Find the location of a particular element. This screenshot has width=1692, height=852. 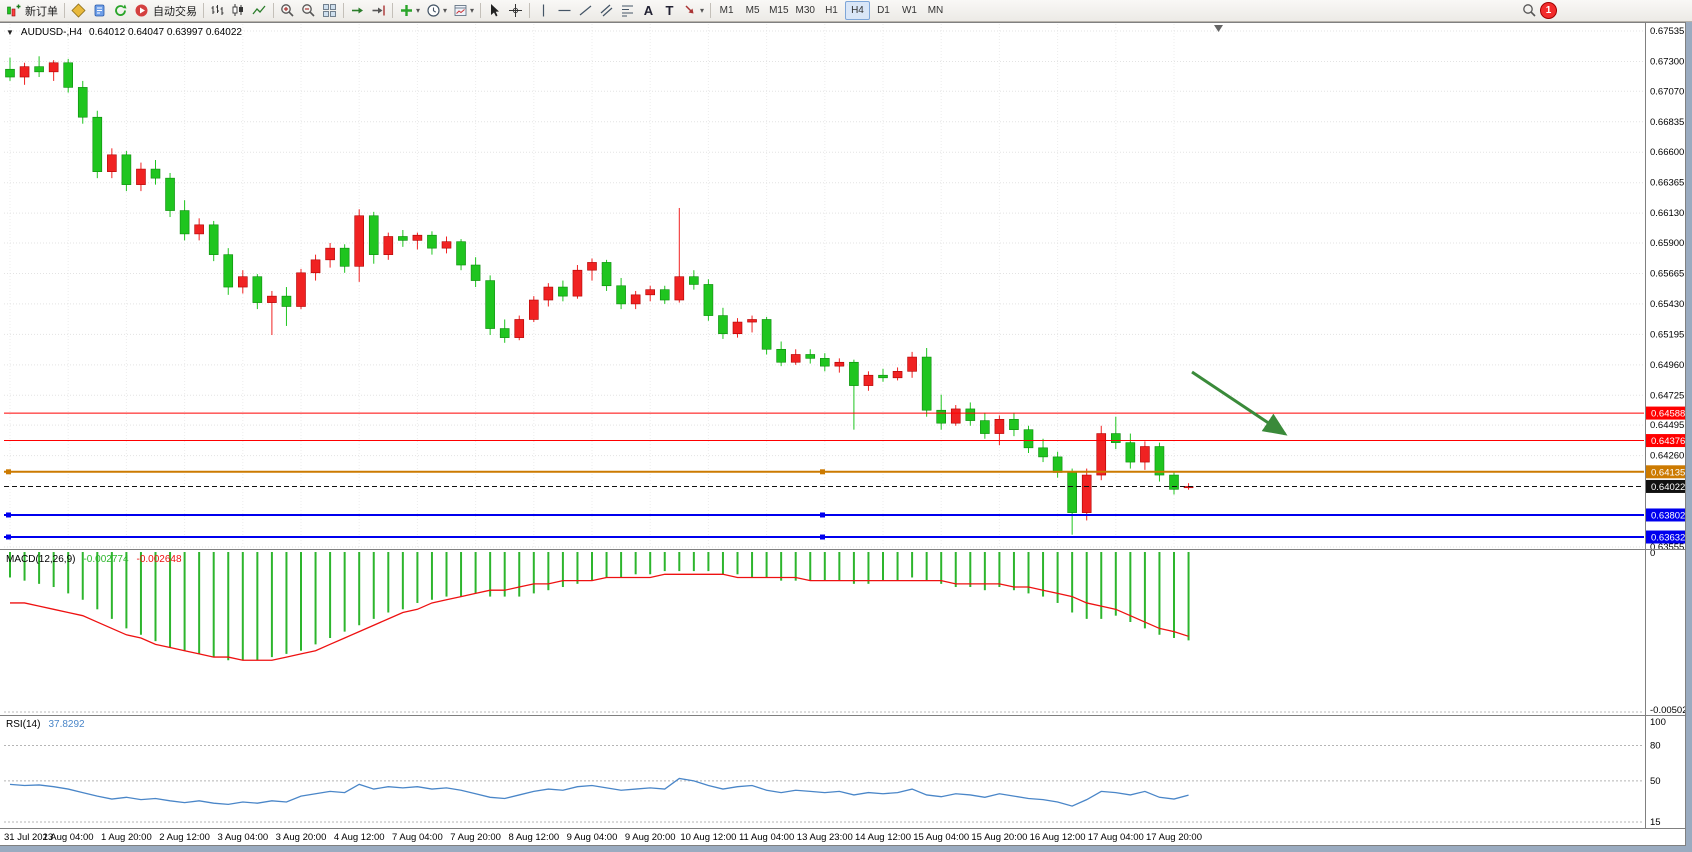

trendline-tool-button is located at coordinates (585, 10).